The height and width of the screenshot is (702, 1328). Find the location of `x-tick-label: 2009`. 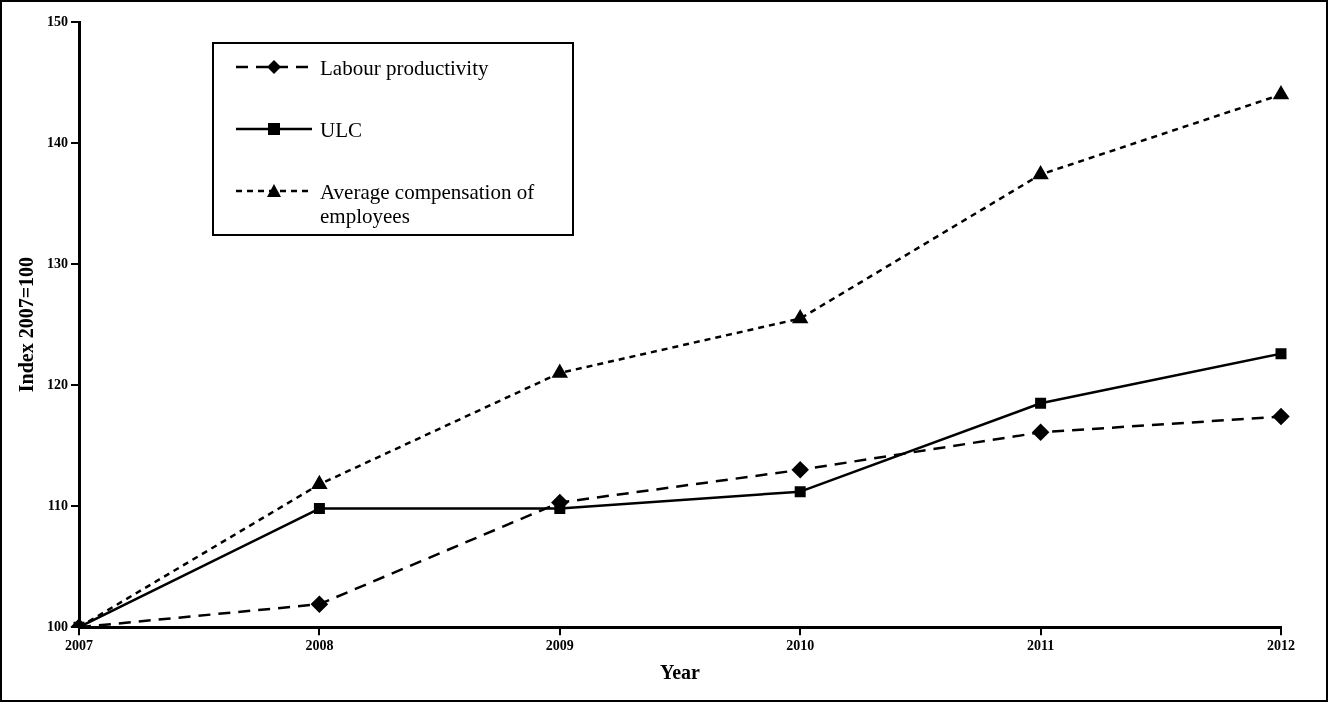

x-tick-label: 2009 is located at coordinates (559, 646).